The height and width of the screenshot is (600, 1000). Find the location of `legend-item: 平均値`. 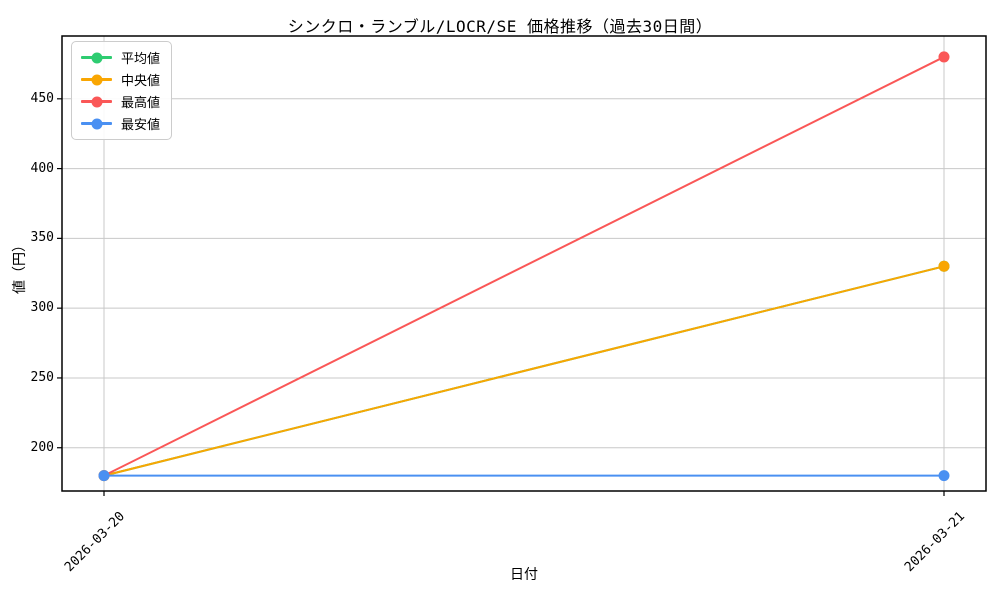

legend-item: 平均値 is located at coordinates (121, 58).